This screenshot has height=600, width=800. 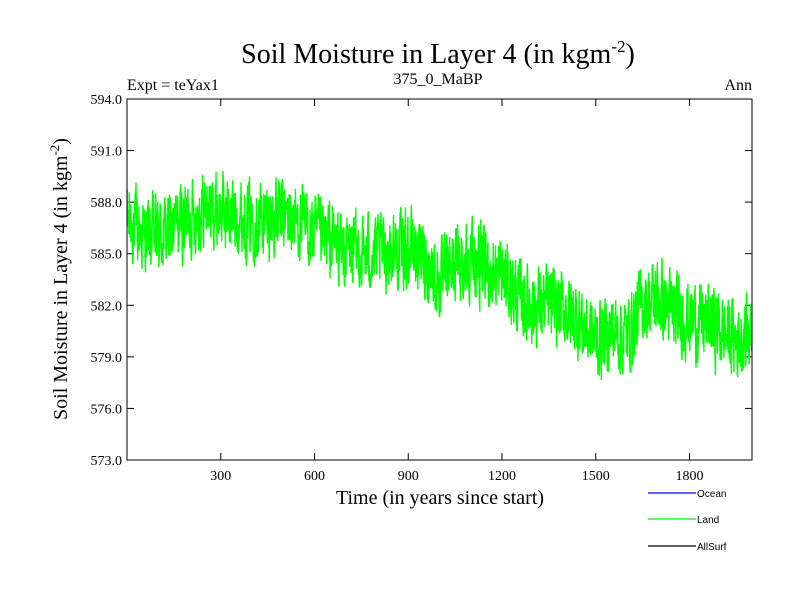 I want to click on chart-title: Soil Moisture in Layer 4 (in kgm-2), so click(x=438, y=53).